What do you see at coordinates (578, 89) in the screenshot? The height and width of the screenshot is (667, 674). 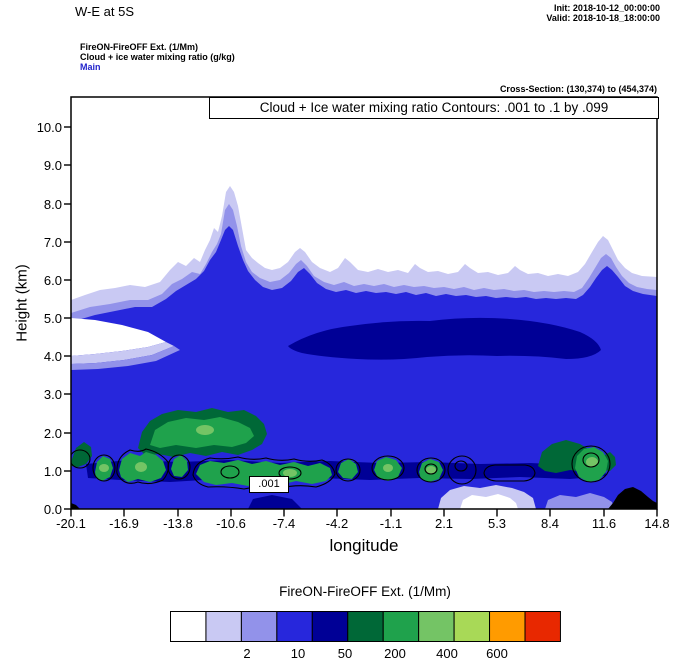 I see `cross-section-info: Cross-Section: (130,374) to (454,374)` at bounding box center [578, 89].